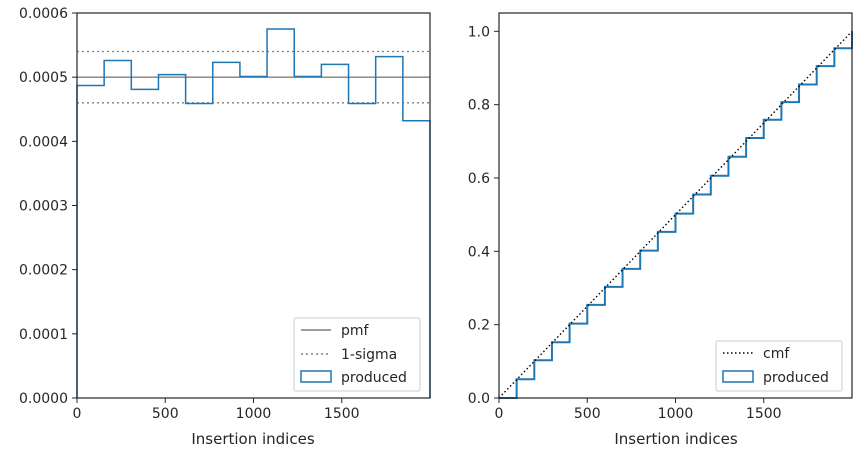 This screenshot has height=457, width=861. I want to click on cmf-y-tick-label: 0.6, so click(479, 179).